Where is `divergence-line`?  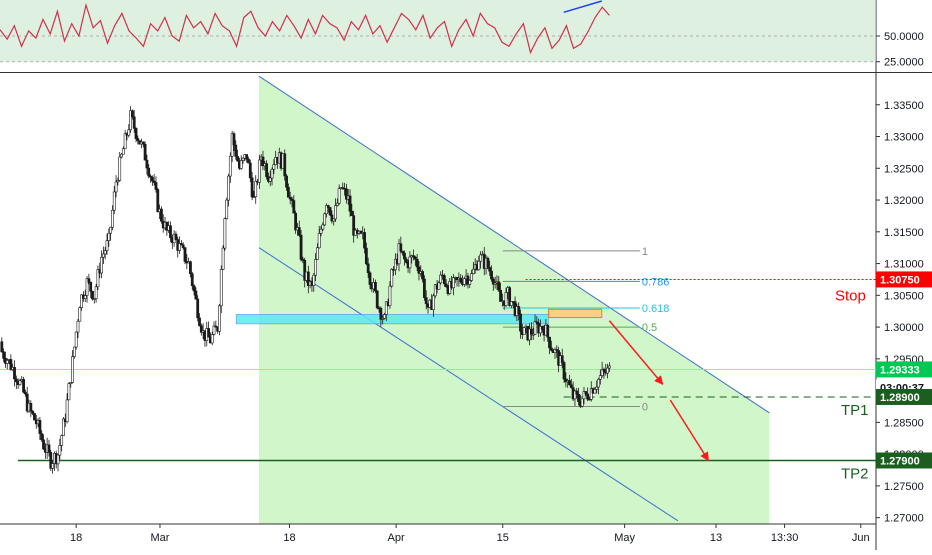
divergence-line is located at coordinates (582, 7).